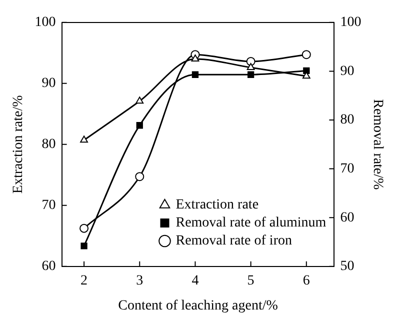 This screenshot has width=400, height=324. I want to click on y-axis-title: Extraction rate/%, so click(18, 144).